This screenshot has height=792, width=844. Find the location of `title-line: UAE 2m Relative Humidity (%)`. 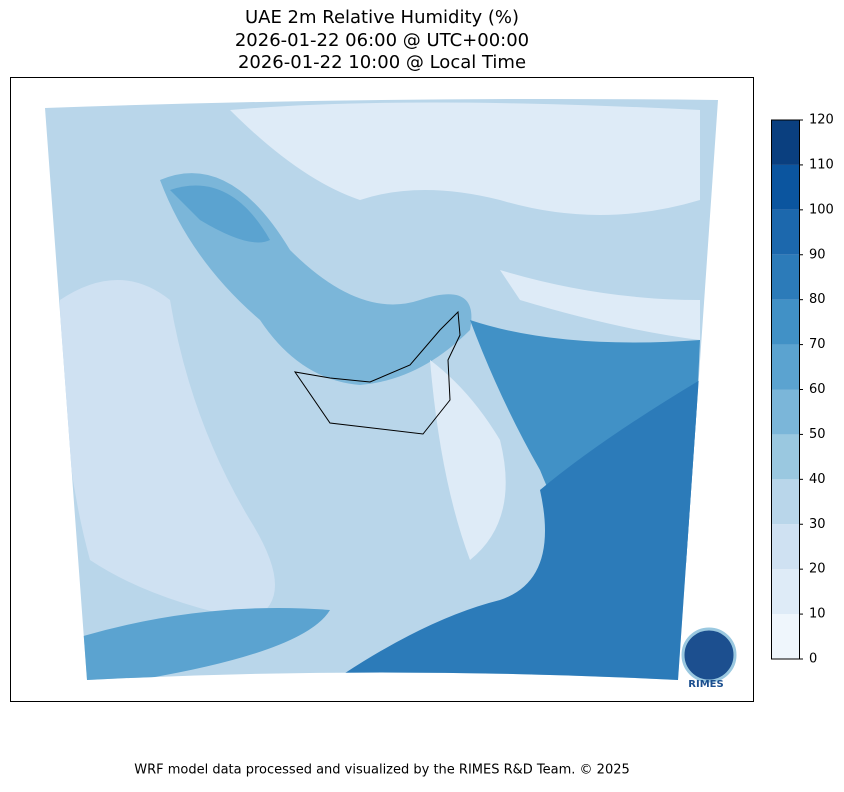

title-line: UAE 2m Relative Humidity (%) is located at coordinates (382, 17).